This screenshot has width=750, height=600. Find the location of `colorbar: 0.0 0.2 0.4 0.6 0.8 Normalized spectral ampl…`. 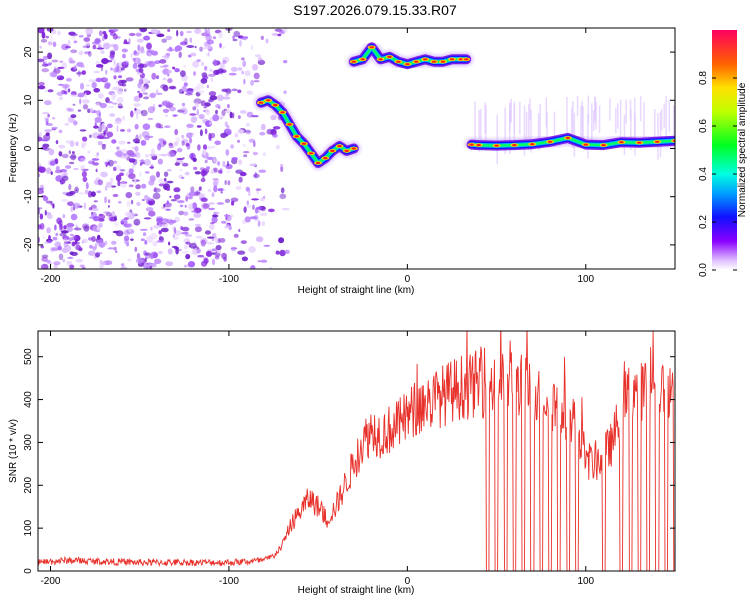

colorbar: 0.0 0.2 0.4 0.6 0.8 Normalized spectral ampl… is located at coordinates (723, 153).